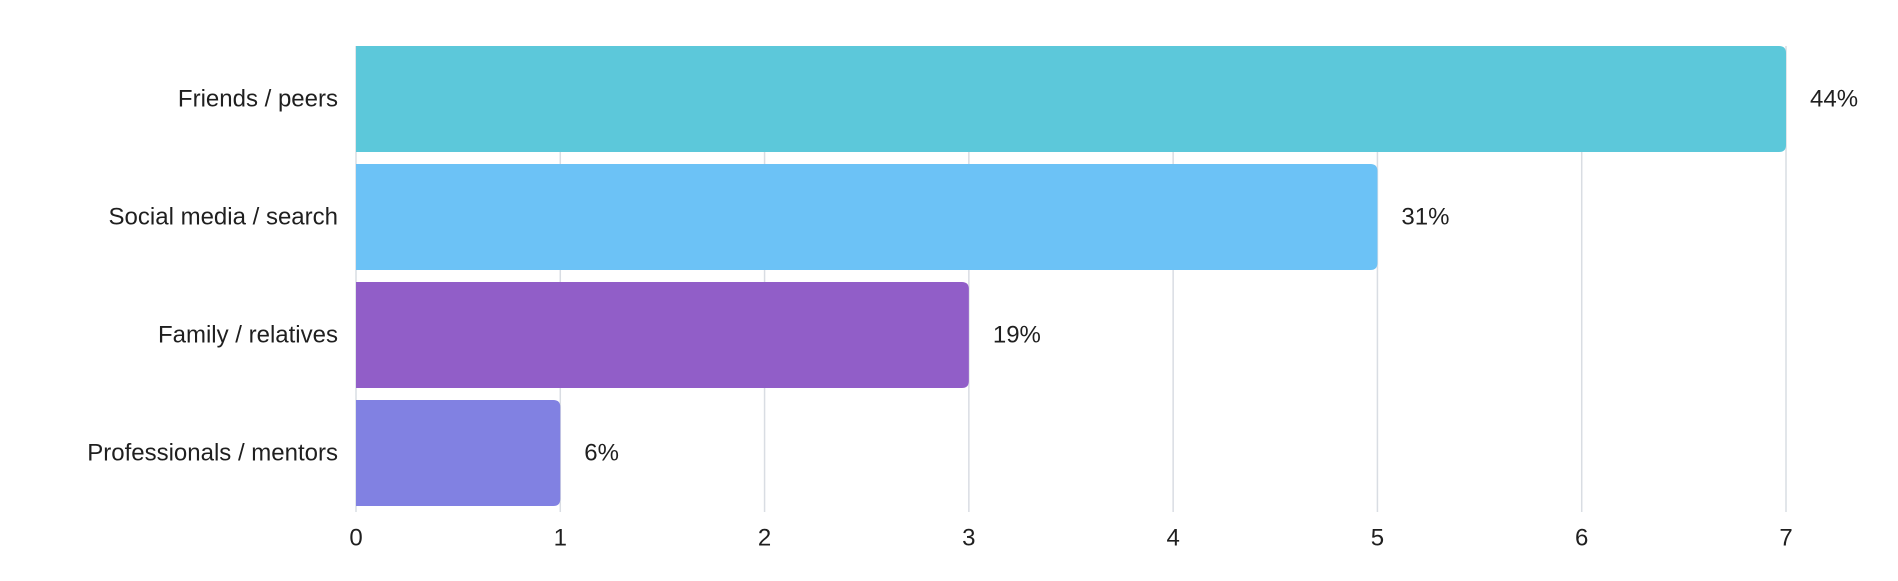 The image size is (1898, 581). I want to click on x-tick-label: 4, so click(1172, 538).